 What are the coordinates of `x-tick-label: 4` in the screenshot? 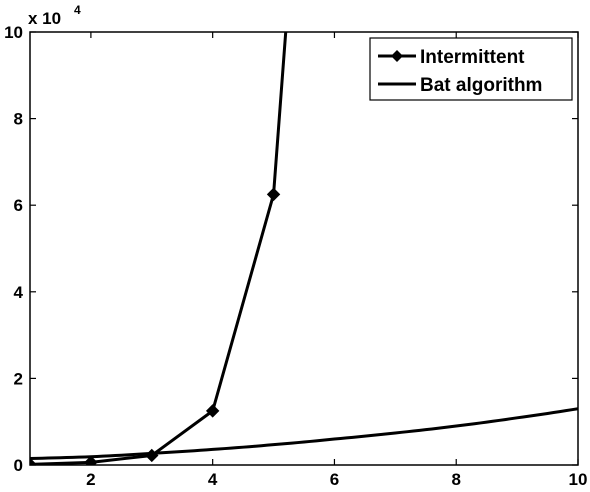 It's located at (213, 479).